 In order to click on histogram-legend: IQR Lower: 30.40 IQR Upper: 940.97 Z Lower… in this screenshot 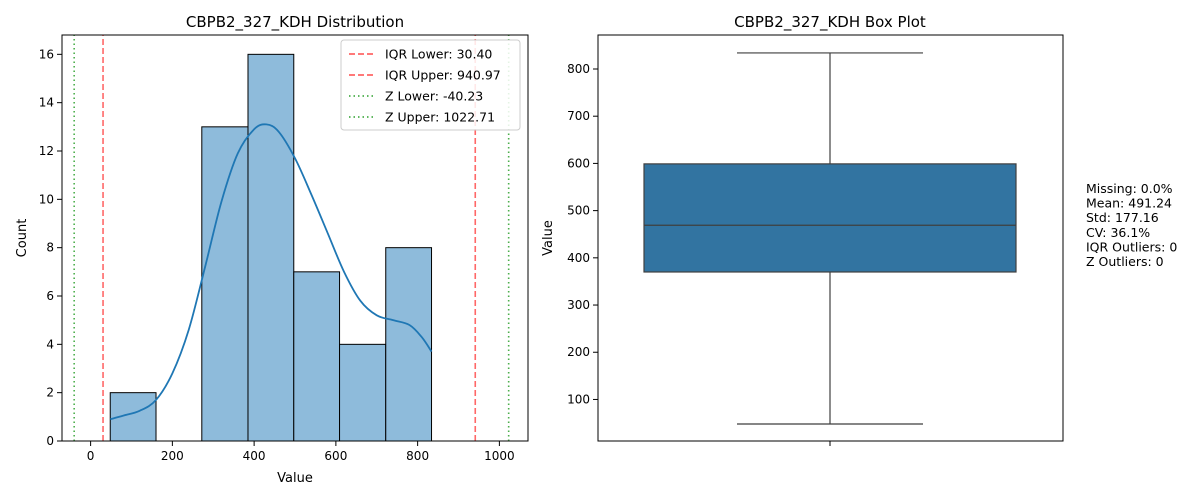, I will do `click(430, 85)`.